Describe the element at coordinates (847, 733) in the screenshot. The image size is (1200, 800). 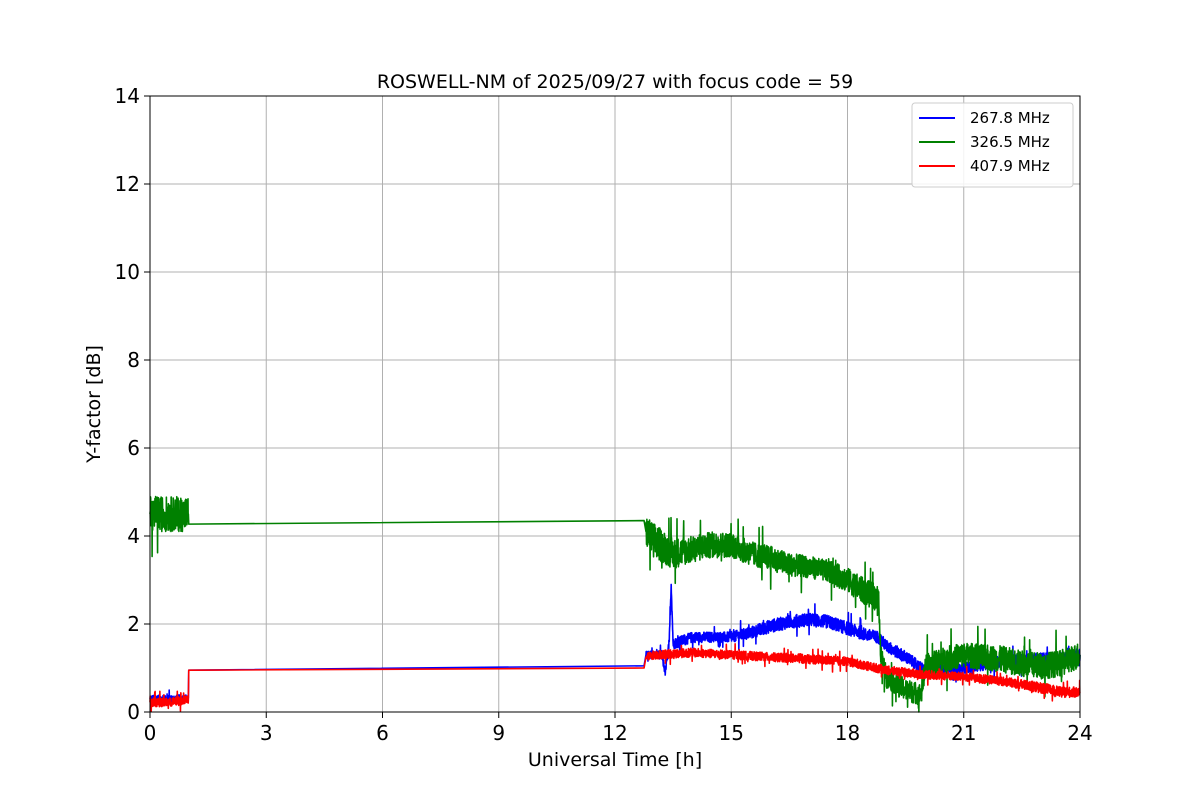
I see `x-tick-label: 18` at that location.